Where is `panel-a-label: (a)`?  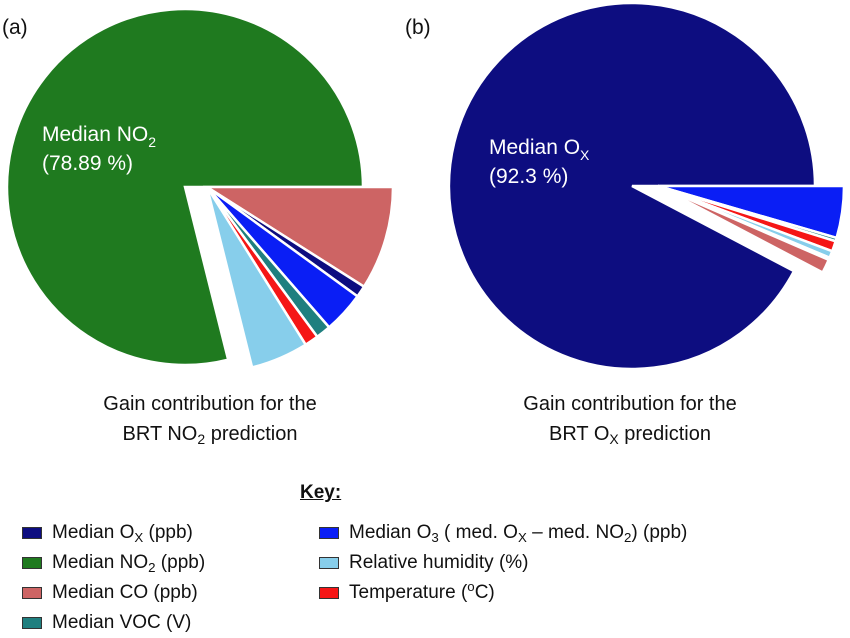
panel-a-label: (a) is located at coordinates (15, 27).